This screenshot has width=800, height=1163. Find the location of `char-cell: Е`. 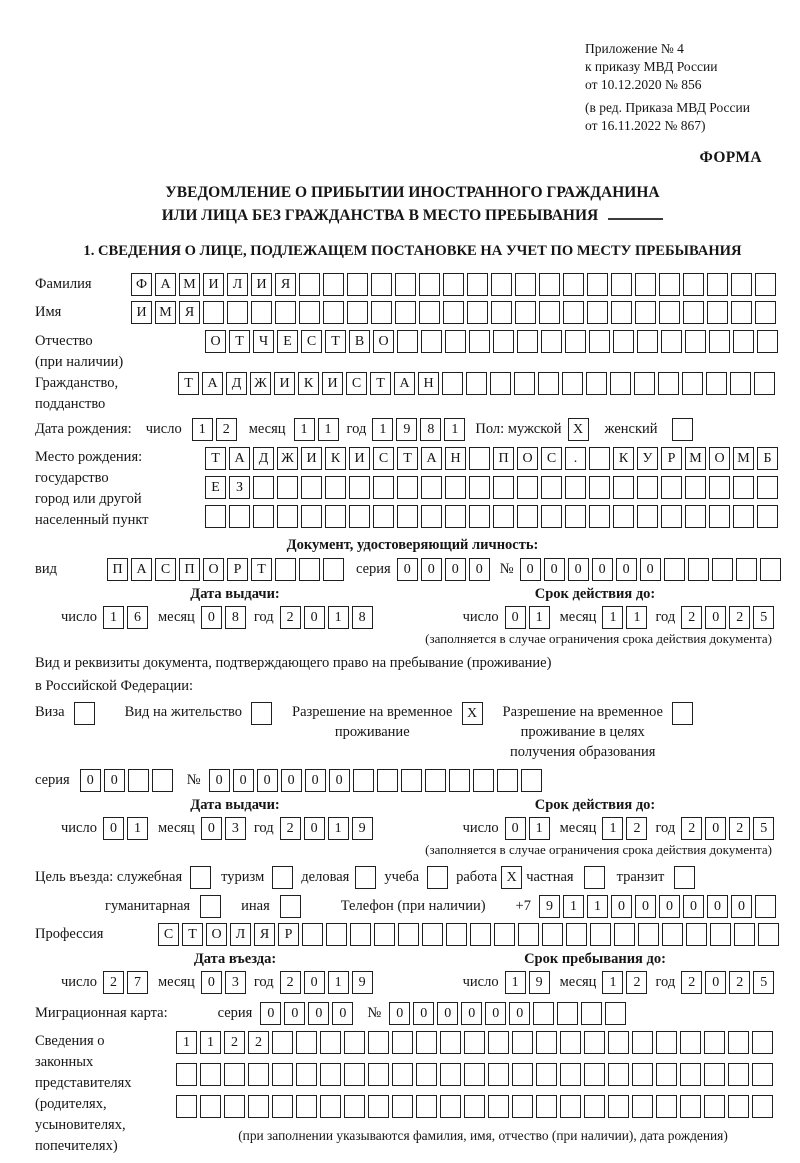

char-cell: Е is located at coordinates (215, 487).